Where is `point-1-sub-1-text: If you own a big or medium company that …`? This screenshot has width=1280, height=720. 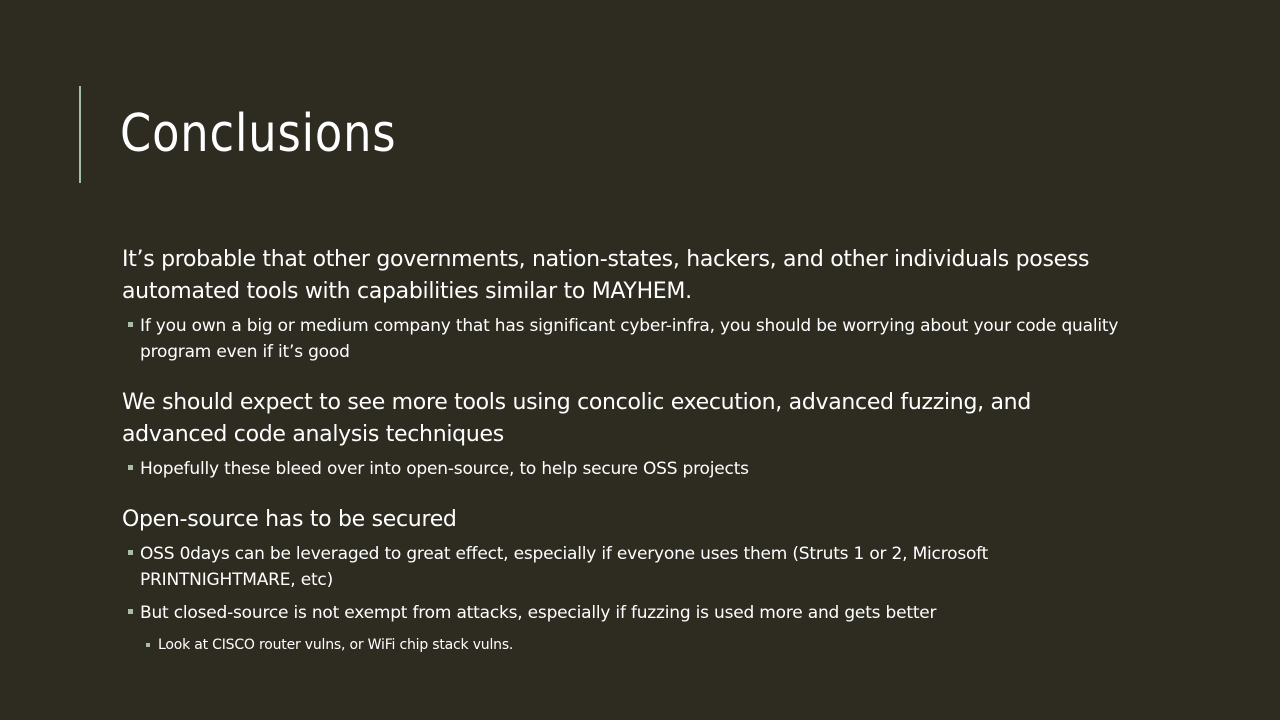
point-1-sub-1-text: If you own a big or medium company that … is located at coordinates (629, 339).